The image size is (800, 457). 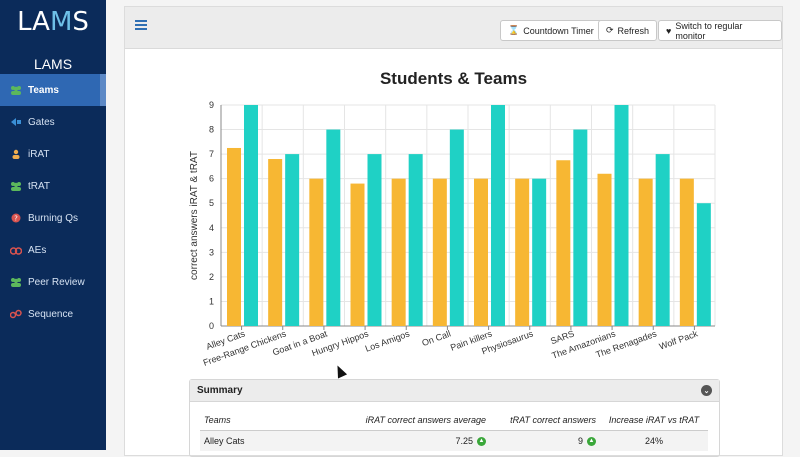 I want to click on increase-cell: 24%, so click(x=654, y=441).